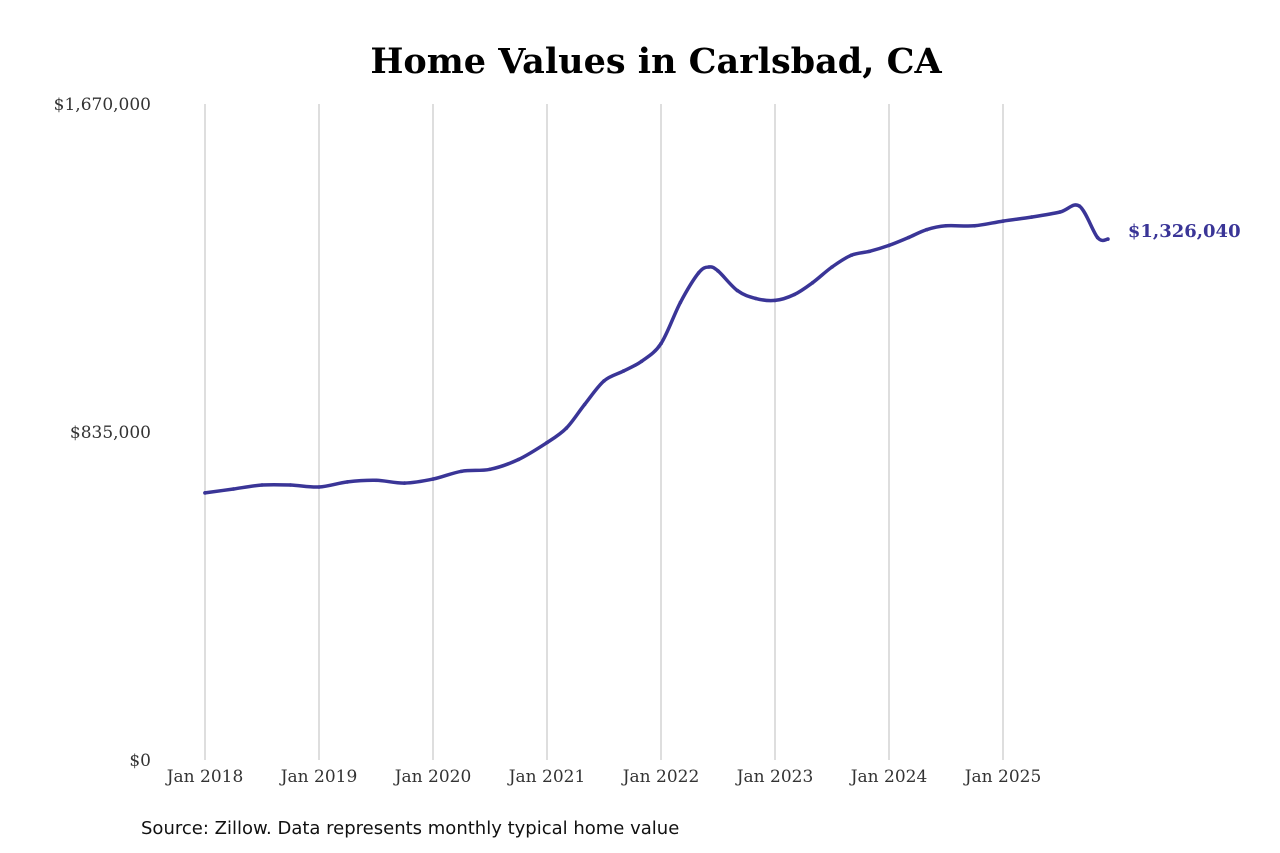 Image resolution: width=1280 pixels, height=853 pixels. What do you see at coordinates (204, 777) in the screenshot?
I see `x-tick-label: Jan 2018` at bounding box center [204, 777].